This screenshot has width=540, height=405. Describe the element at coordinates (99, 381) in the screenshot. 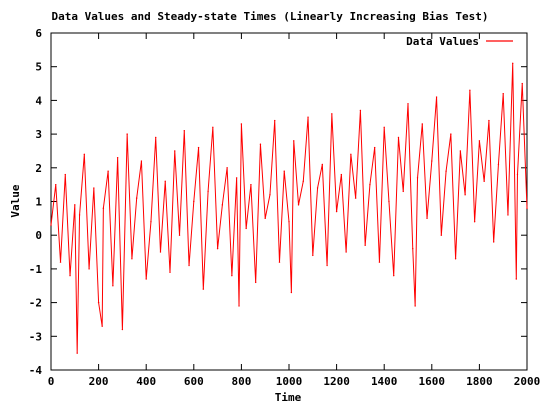

I see `x-tick-label-1: 200` at that location.